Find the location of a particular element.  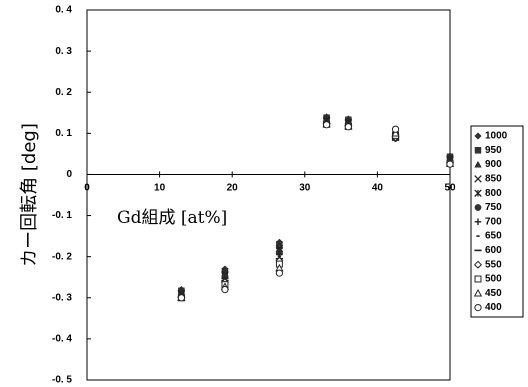

legend-label: 400 is located at coordinates (493, 307).